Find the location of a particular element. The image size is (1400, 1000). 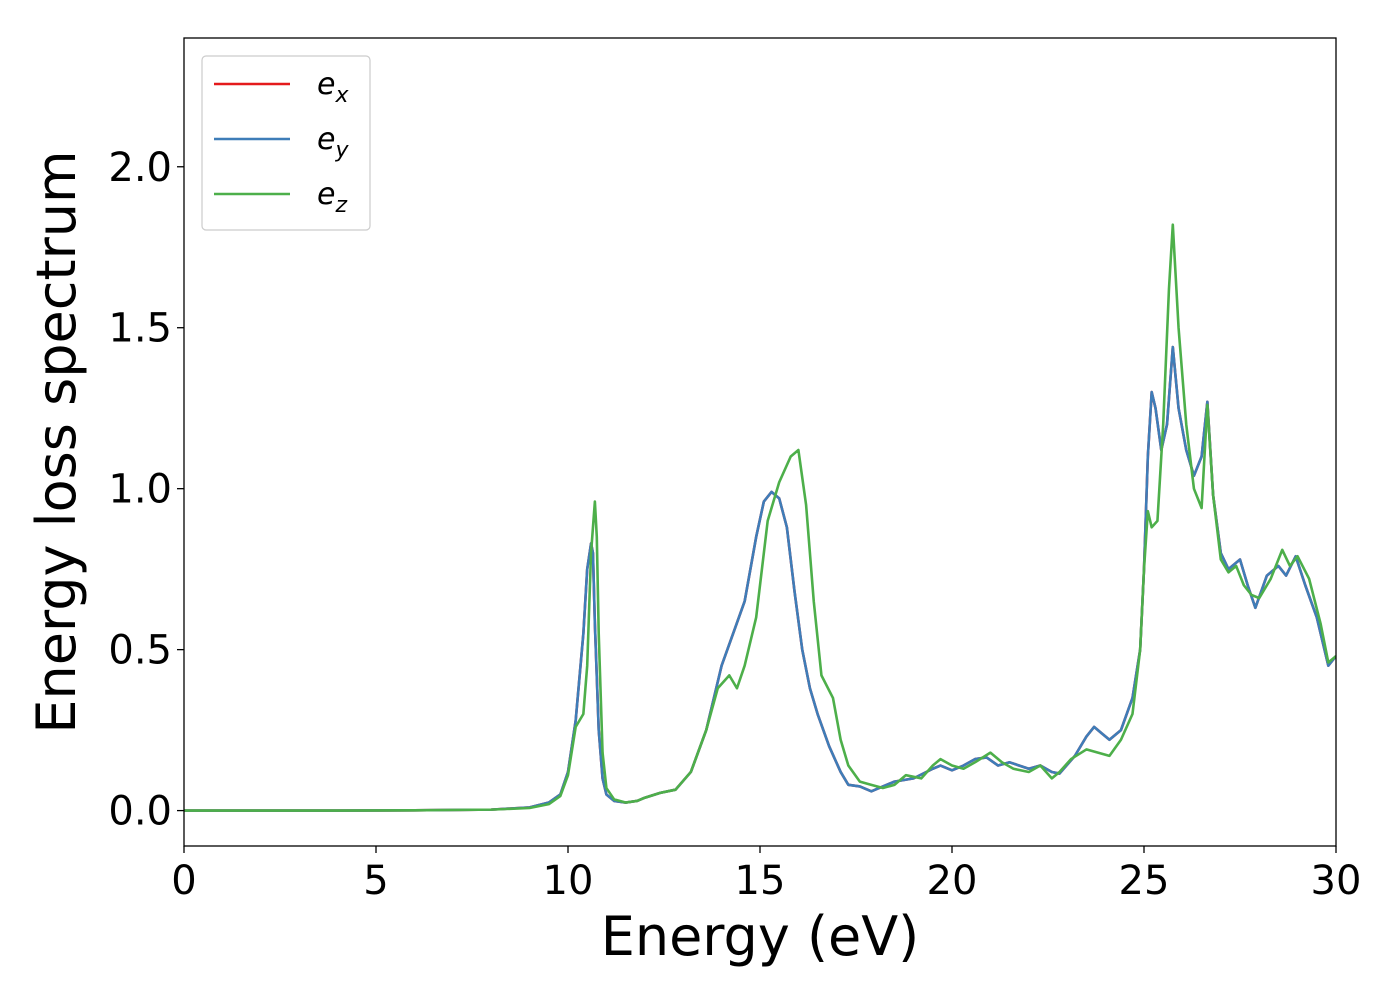

x-tick-label: 20 is located at coordinates (952, 881).